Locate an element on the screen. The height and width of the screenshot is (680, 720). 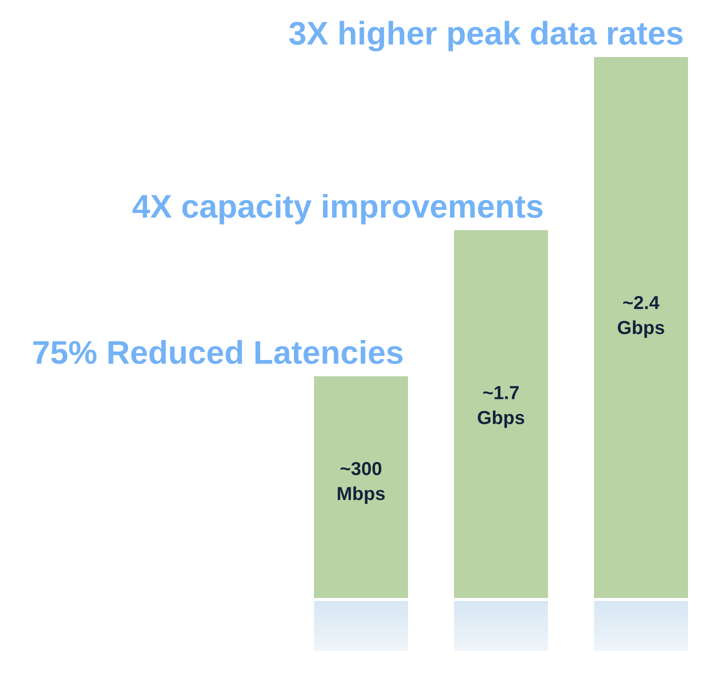
annotation: ~2.4 Gbps is located at coordinates (641, 317).